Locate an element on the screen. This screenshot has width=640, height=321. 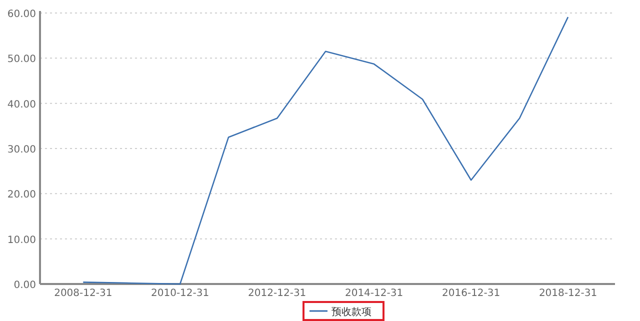
x-tick-label: 2012-12-31 is located at coordinates (277, 293).